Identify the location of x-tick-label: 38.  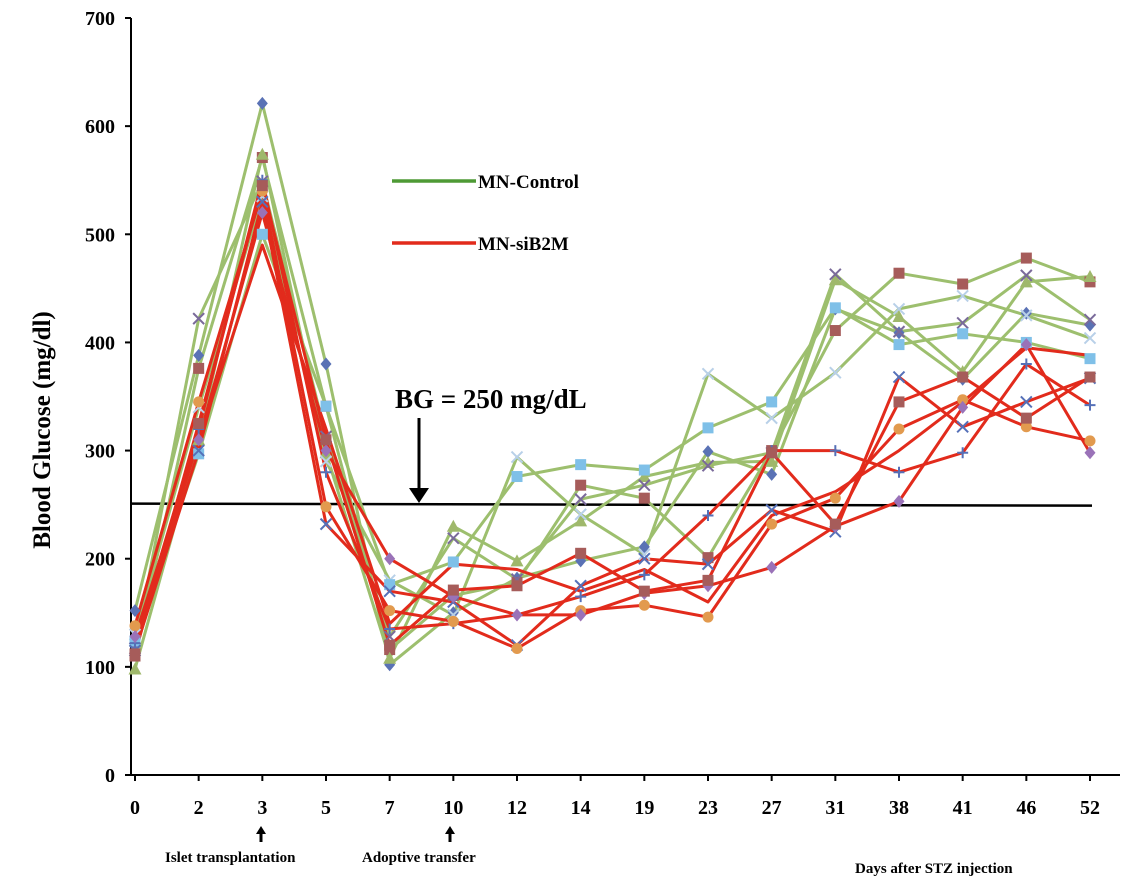
(899, 808).